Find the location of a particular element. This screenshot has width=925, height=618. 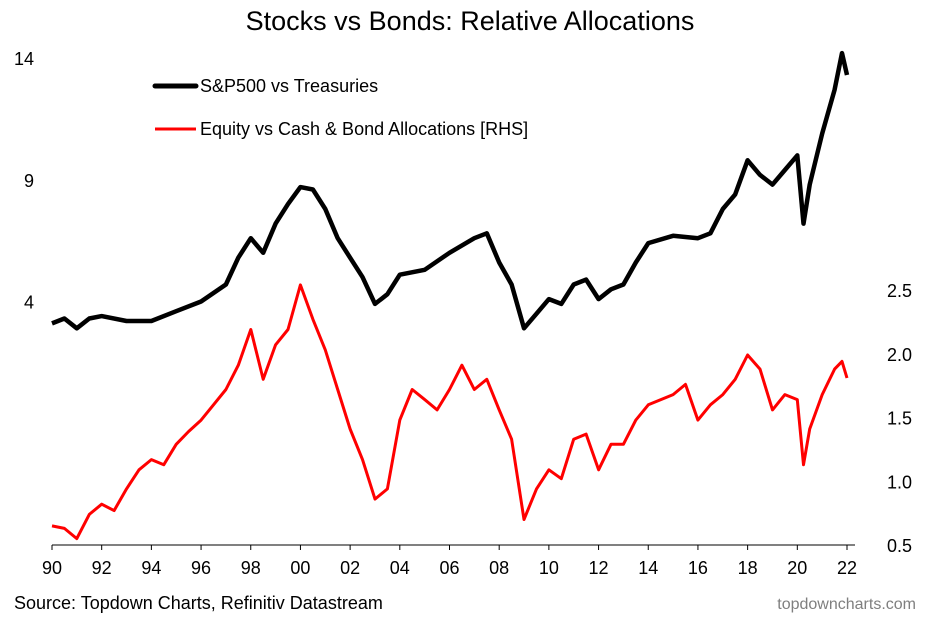

right-tick-label: 0.5 is located at coordinates (899, 546).